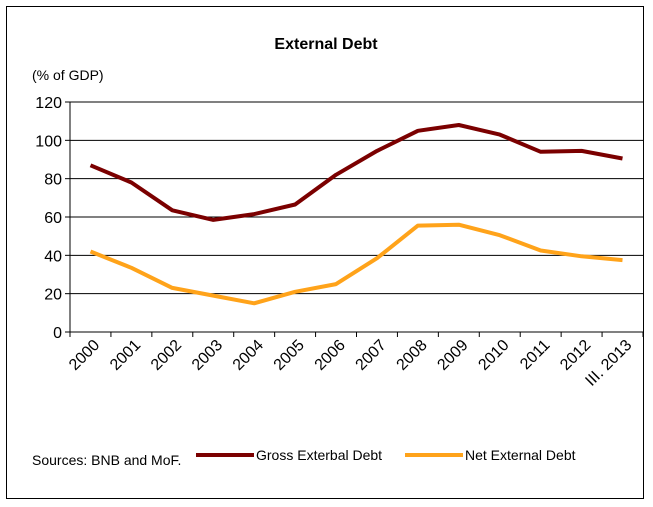  I want to click on chart-title: External Debt, so click(326, 44).